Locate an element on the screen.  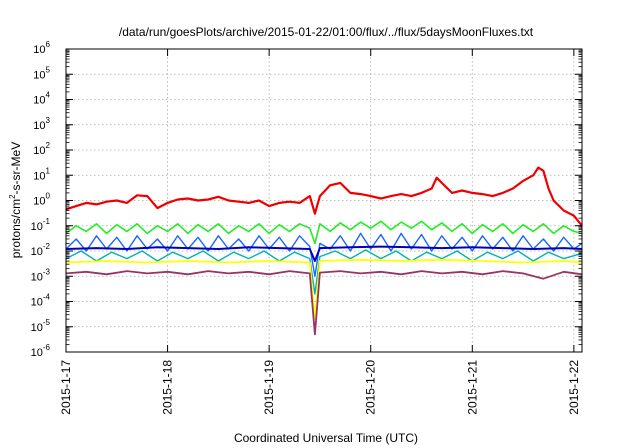
x-tick-label: 2015-1-20 is located at coordinates (371, 387).